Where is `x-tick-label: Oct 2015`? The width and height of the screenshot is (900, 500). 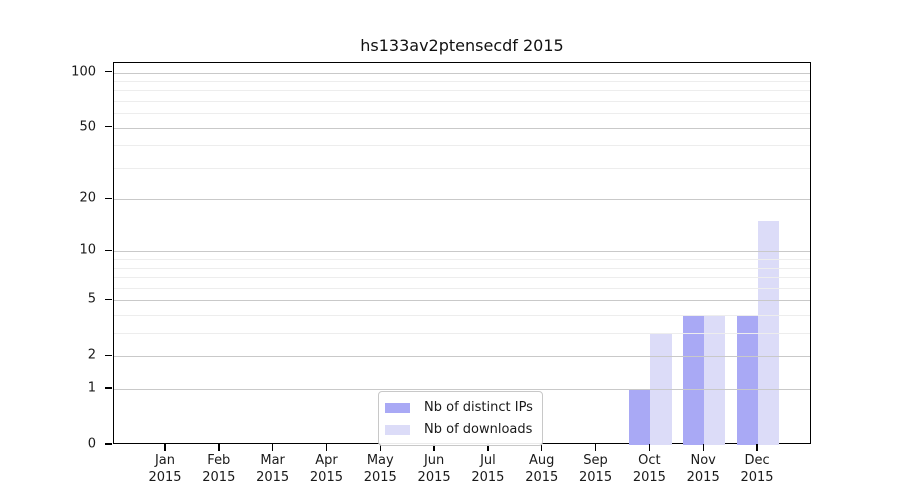
x-tick-label: Oct 2015 is located at coordinates (649, 469).